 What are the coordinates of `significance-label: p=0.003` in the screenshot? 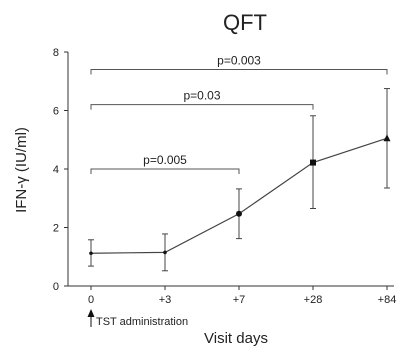 It's located at (239, 61).